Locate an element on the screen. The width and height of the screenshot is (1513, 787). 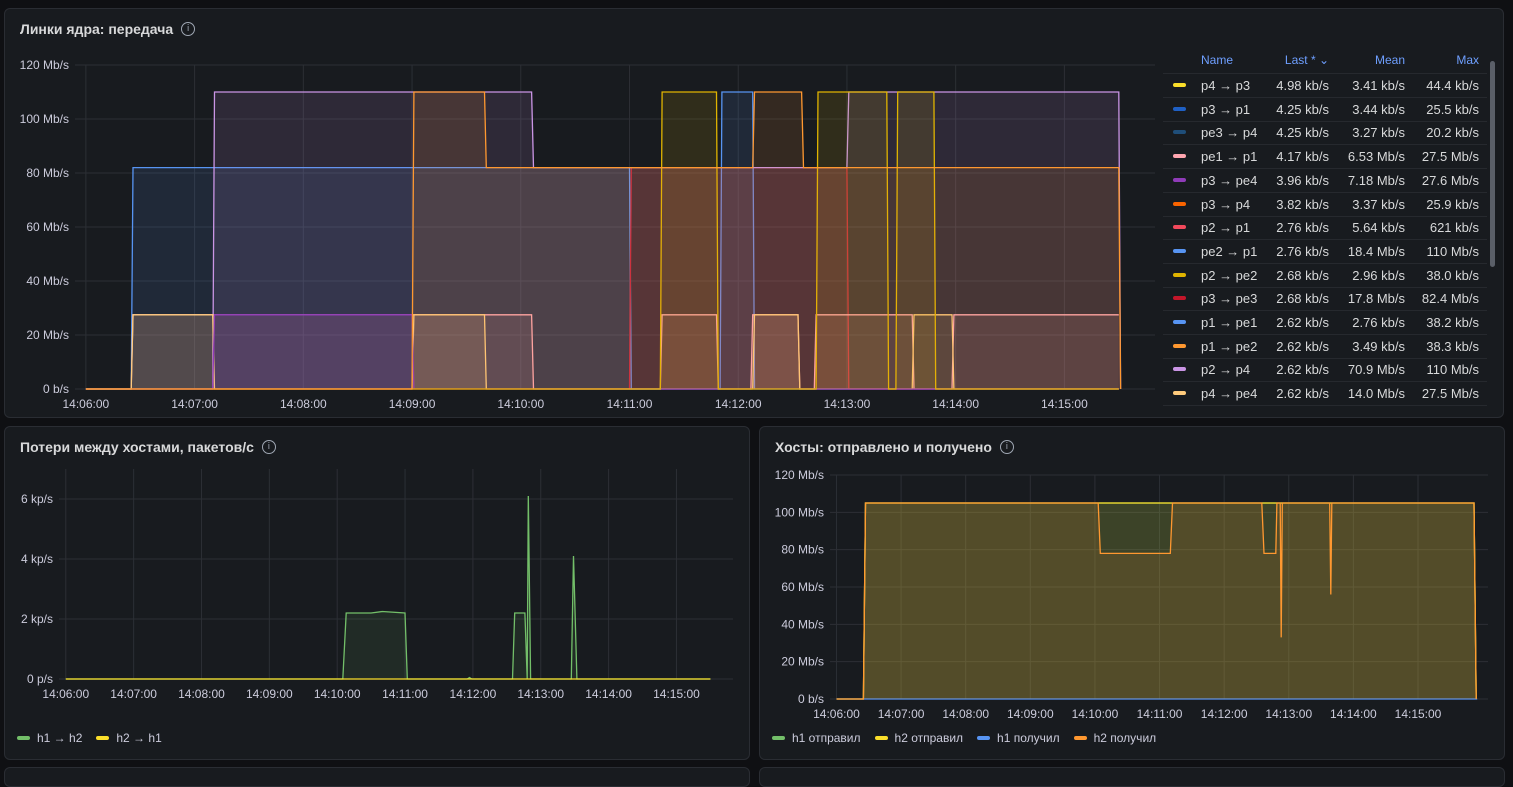
legend-name: p4 → p3 is located at coordinates (1226, 85).